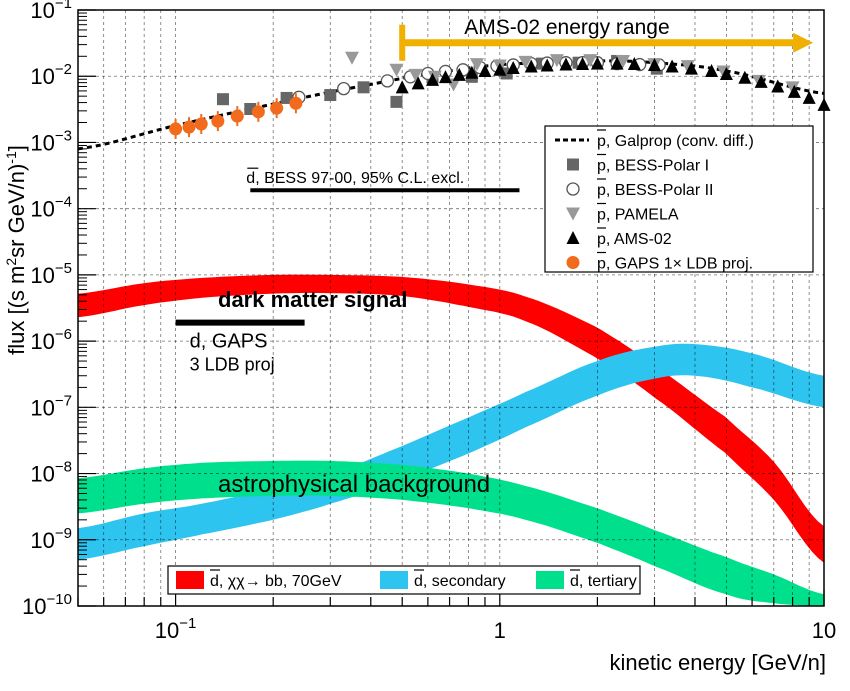 The image size is (850, 691). Describe the element at coordinates (355, 178) in the screenshot. I see `bess-limit-label: d, BESS 97-00, 95% C.L. excl.` at that location.